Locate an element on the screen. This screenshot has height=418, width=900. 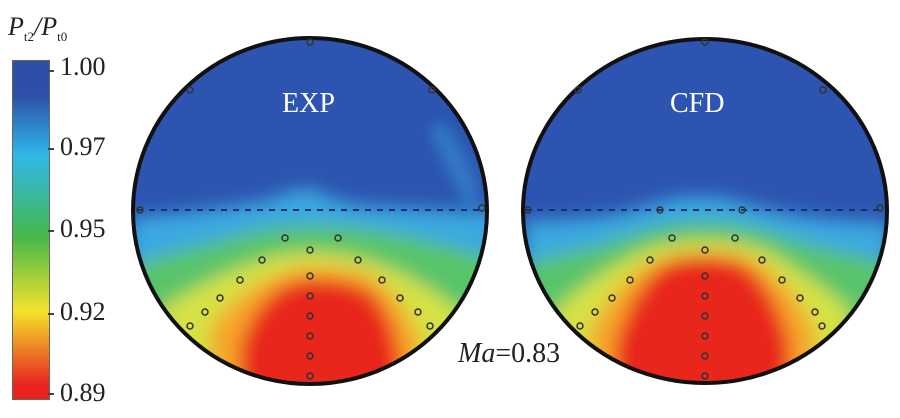
cfd-plot-label: CFD is located at coordinates (697, 103).